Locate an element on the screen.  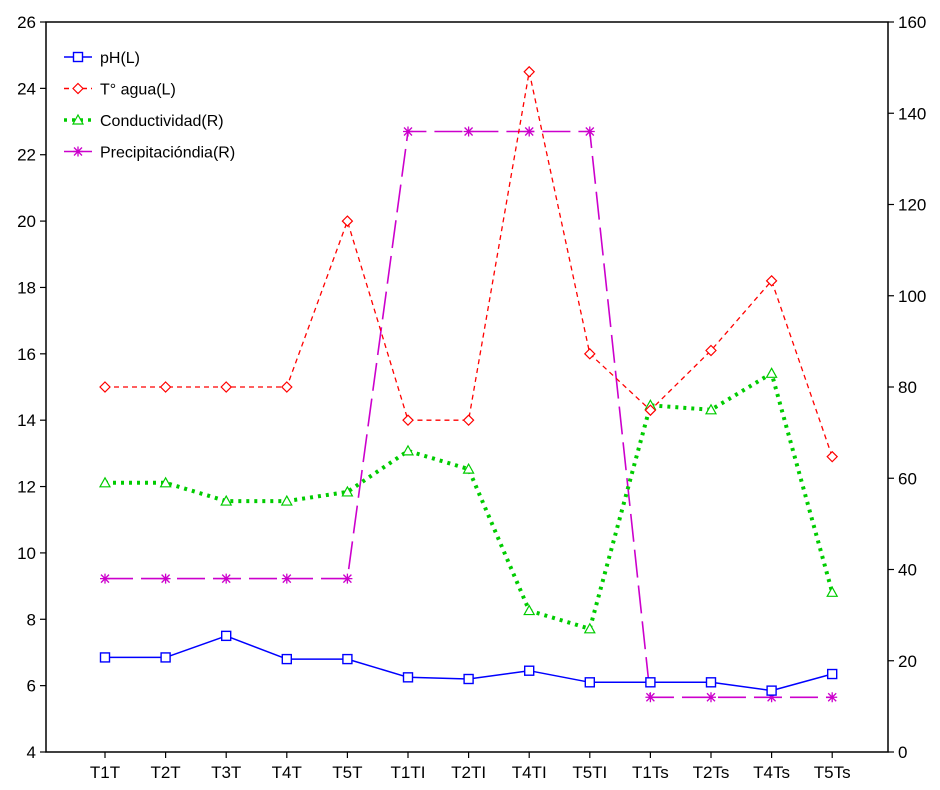
left-axis: 4 6 8 10 12 14 16 18 20 22 24 26 is located at coordinates (31, 387).